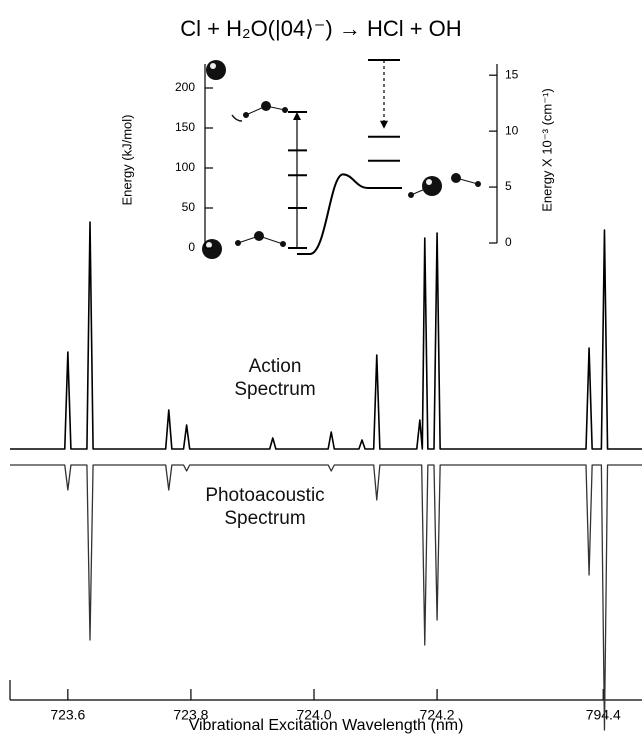 Image resolution: width=642 pixels, height=736 pixels. Describe the element at coordinates (185, 127) in the screenshot. I see `y-tick-label: 150` at that location.